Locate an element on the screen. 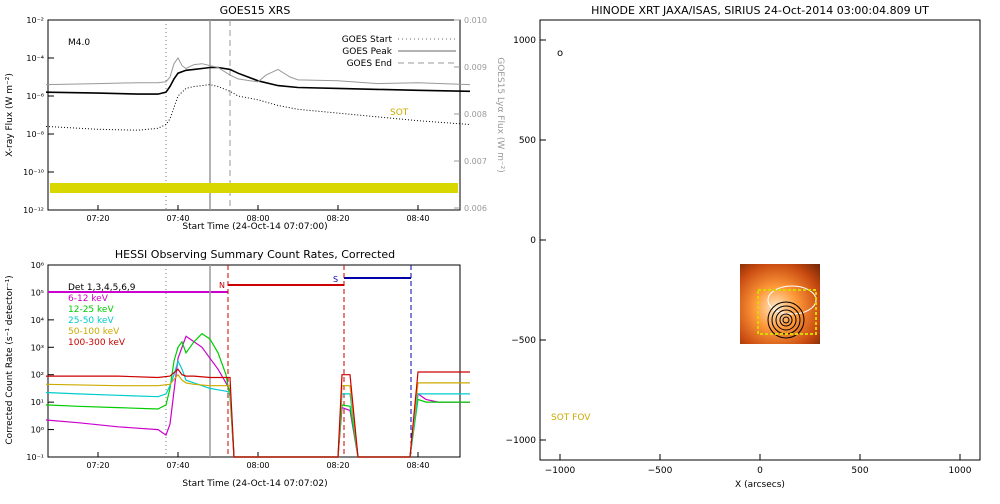 The width and height of the screenshot is (1000, 504). hessi-event-lines is located at coordinates (288, 361).